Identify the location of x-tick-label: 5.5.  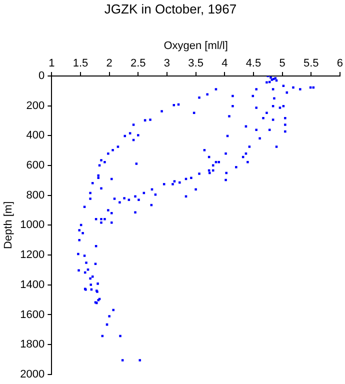
(311, 63).